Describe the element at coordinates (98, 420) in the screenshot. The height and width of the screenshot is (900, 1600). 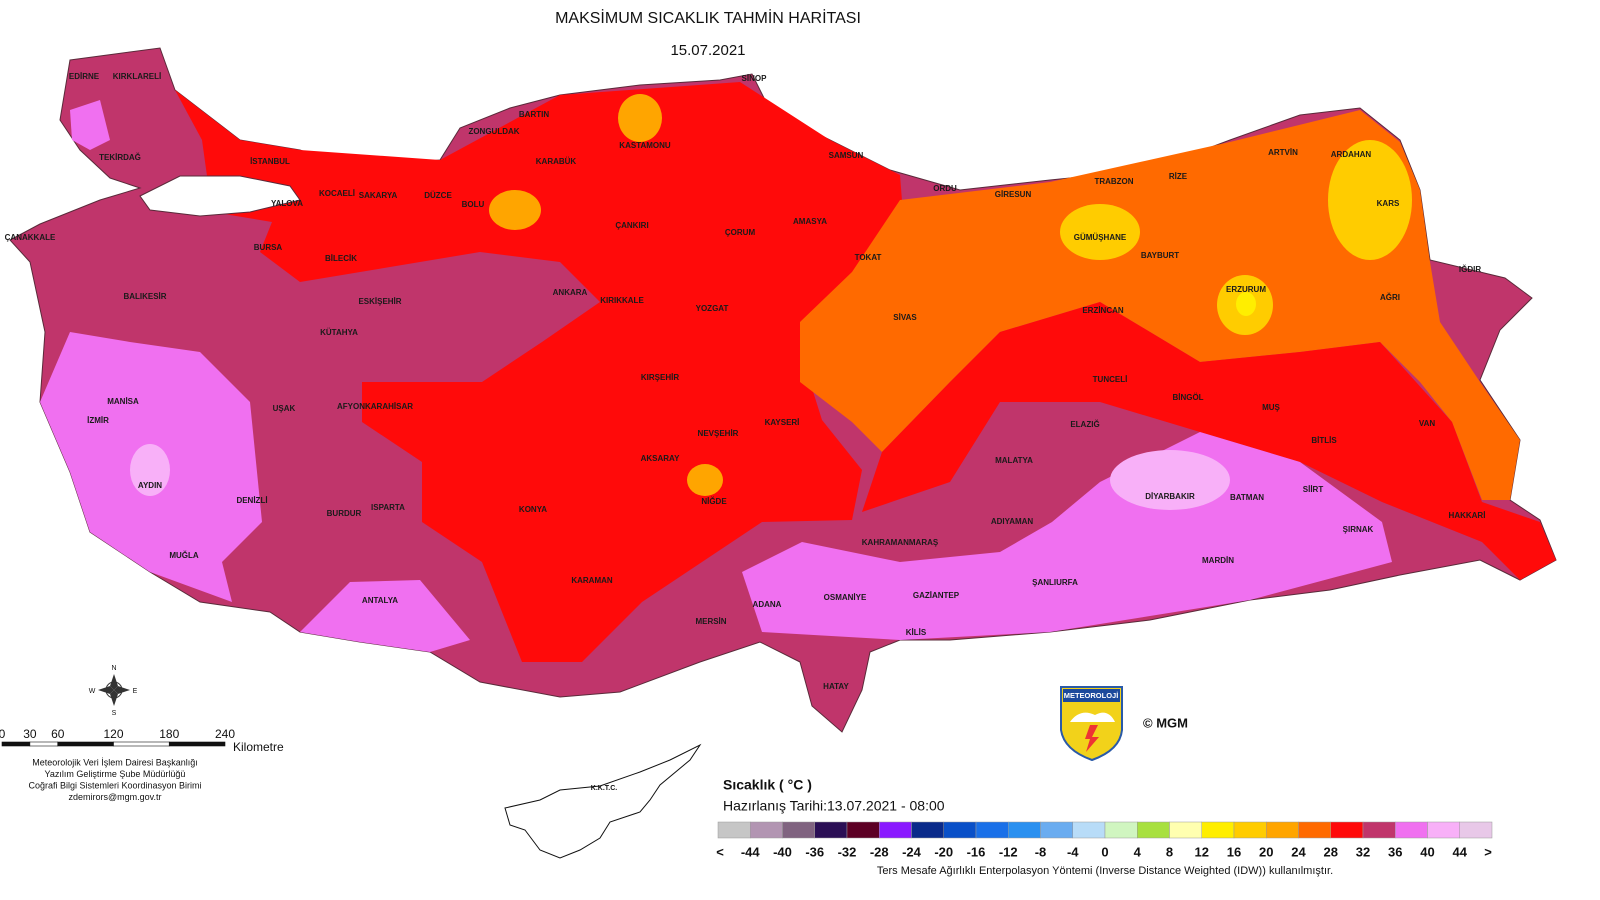
I see `city-label: İZMİR` at that location.